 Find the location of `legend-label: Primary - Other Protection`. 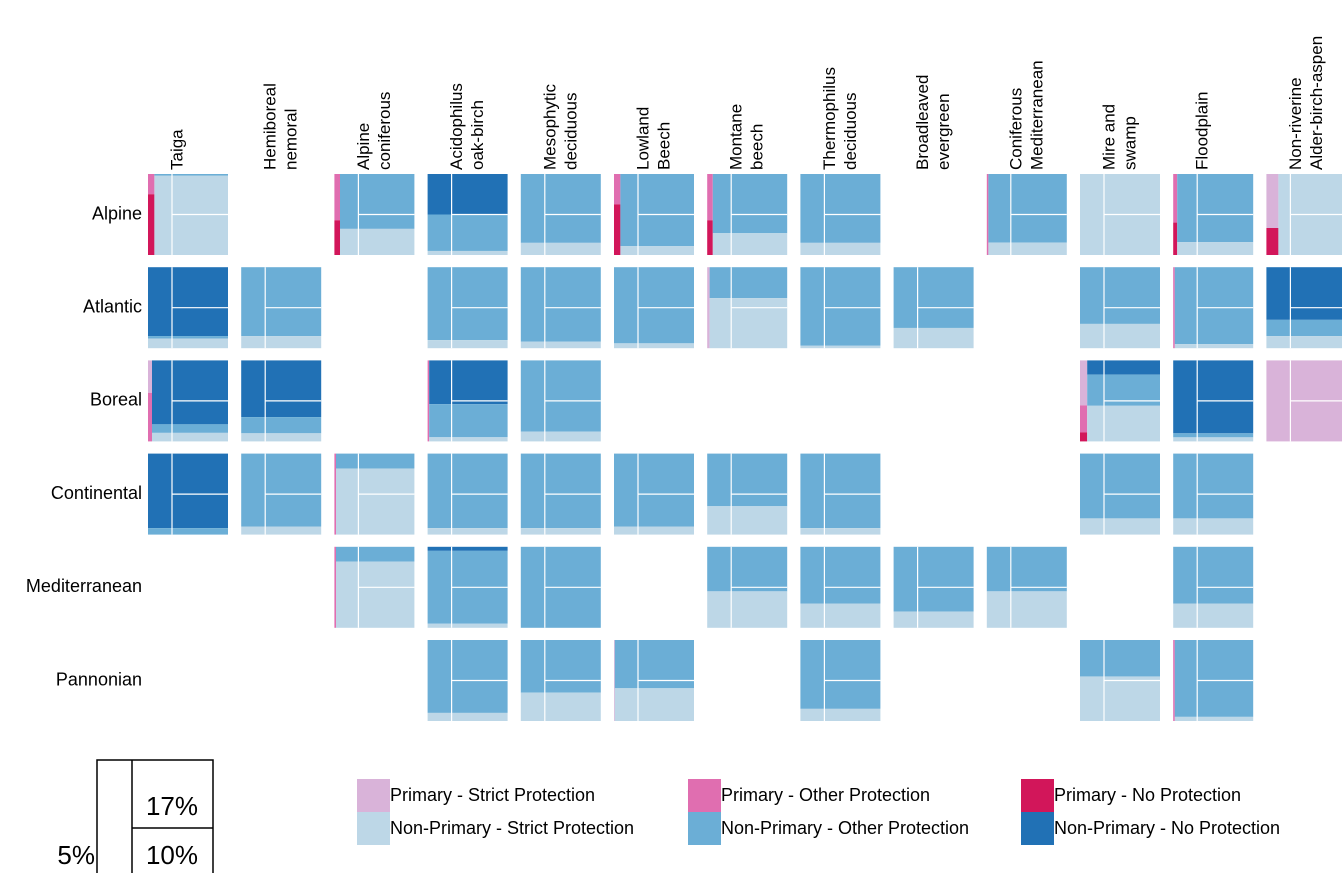

legend-label: Primary - Other Protection is located at coordinates (825, 795).